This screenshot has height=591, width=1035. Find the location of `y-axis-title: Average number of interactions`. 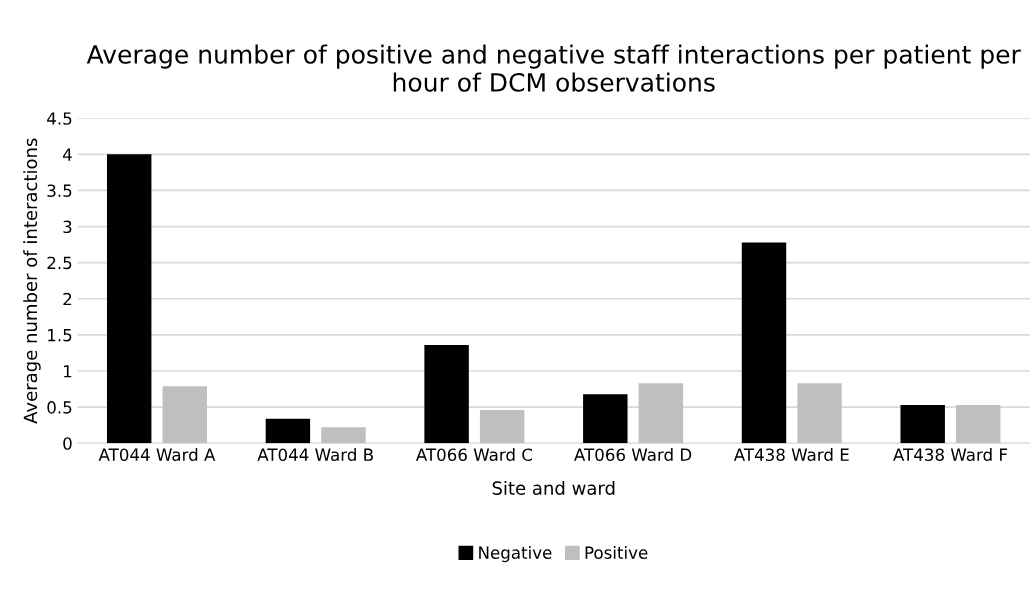

y-axis-title: Average number of interactions is located at coordinates (32, 281).